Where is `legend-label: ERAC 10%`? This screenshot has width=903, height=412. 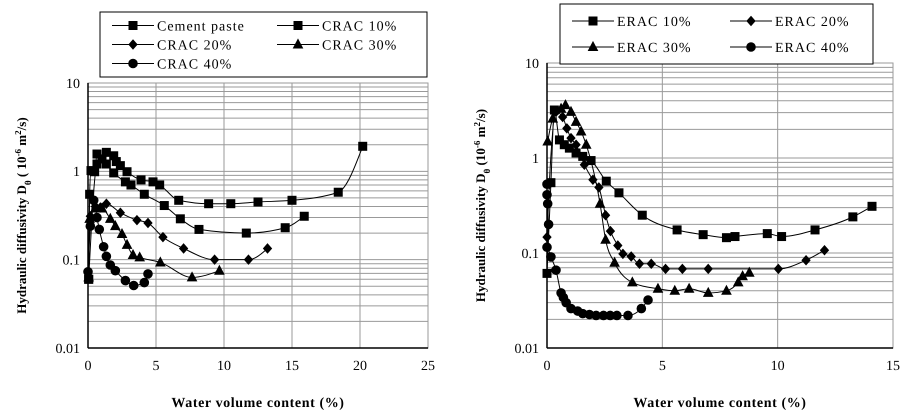 legend-label: ERAC 10% is located at coordinates (654, 22).